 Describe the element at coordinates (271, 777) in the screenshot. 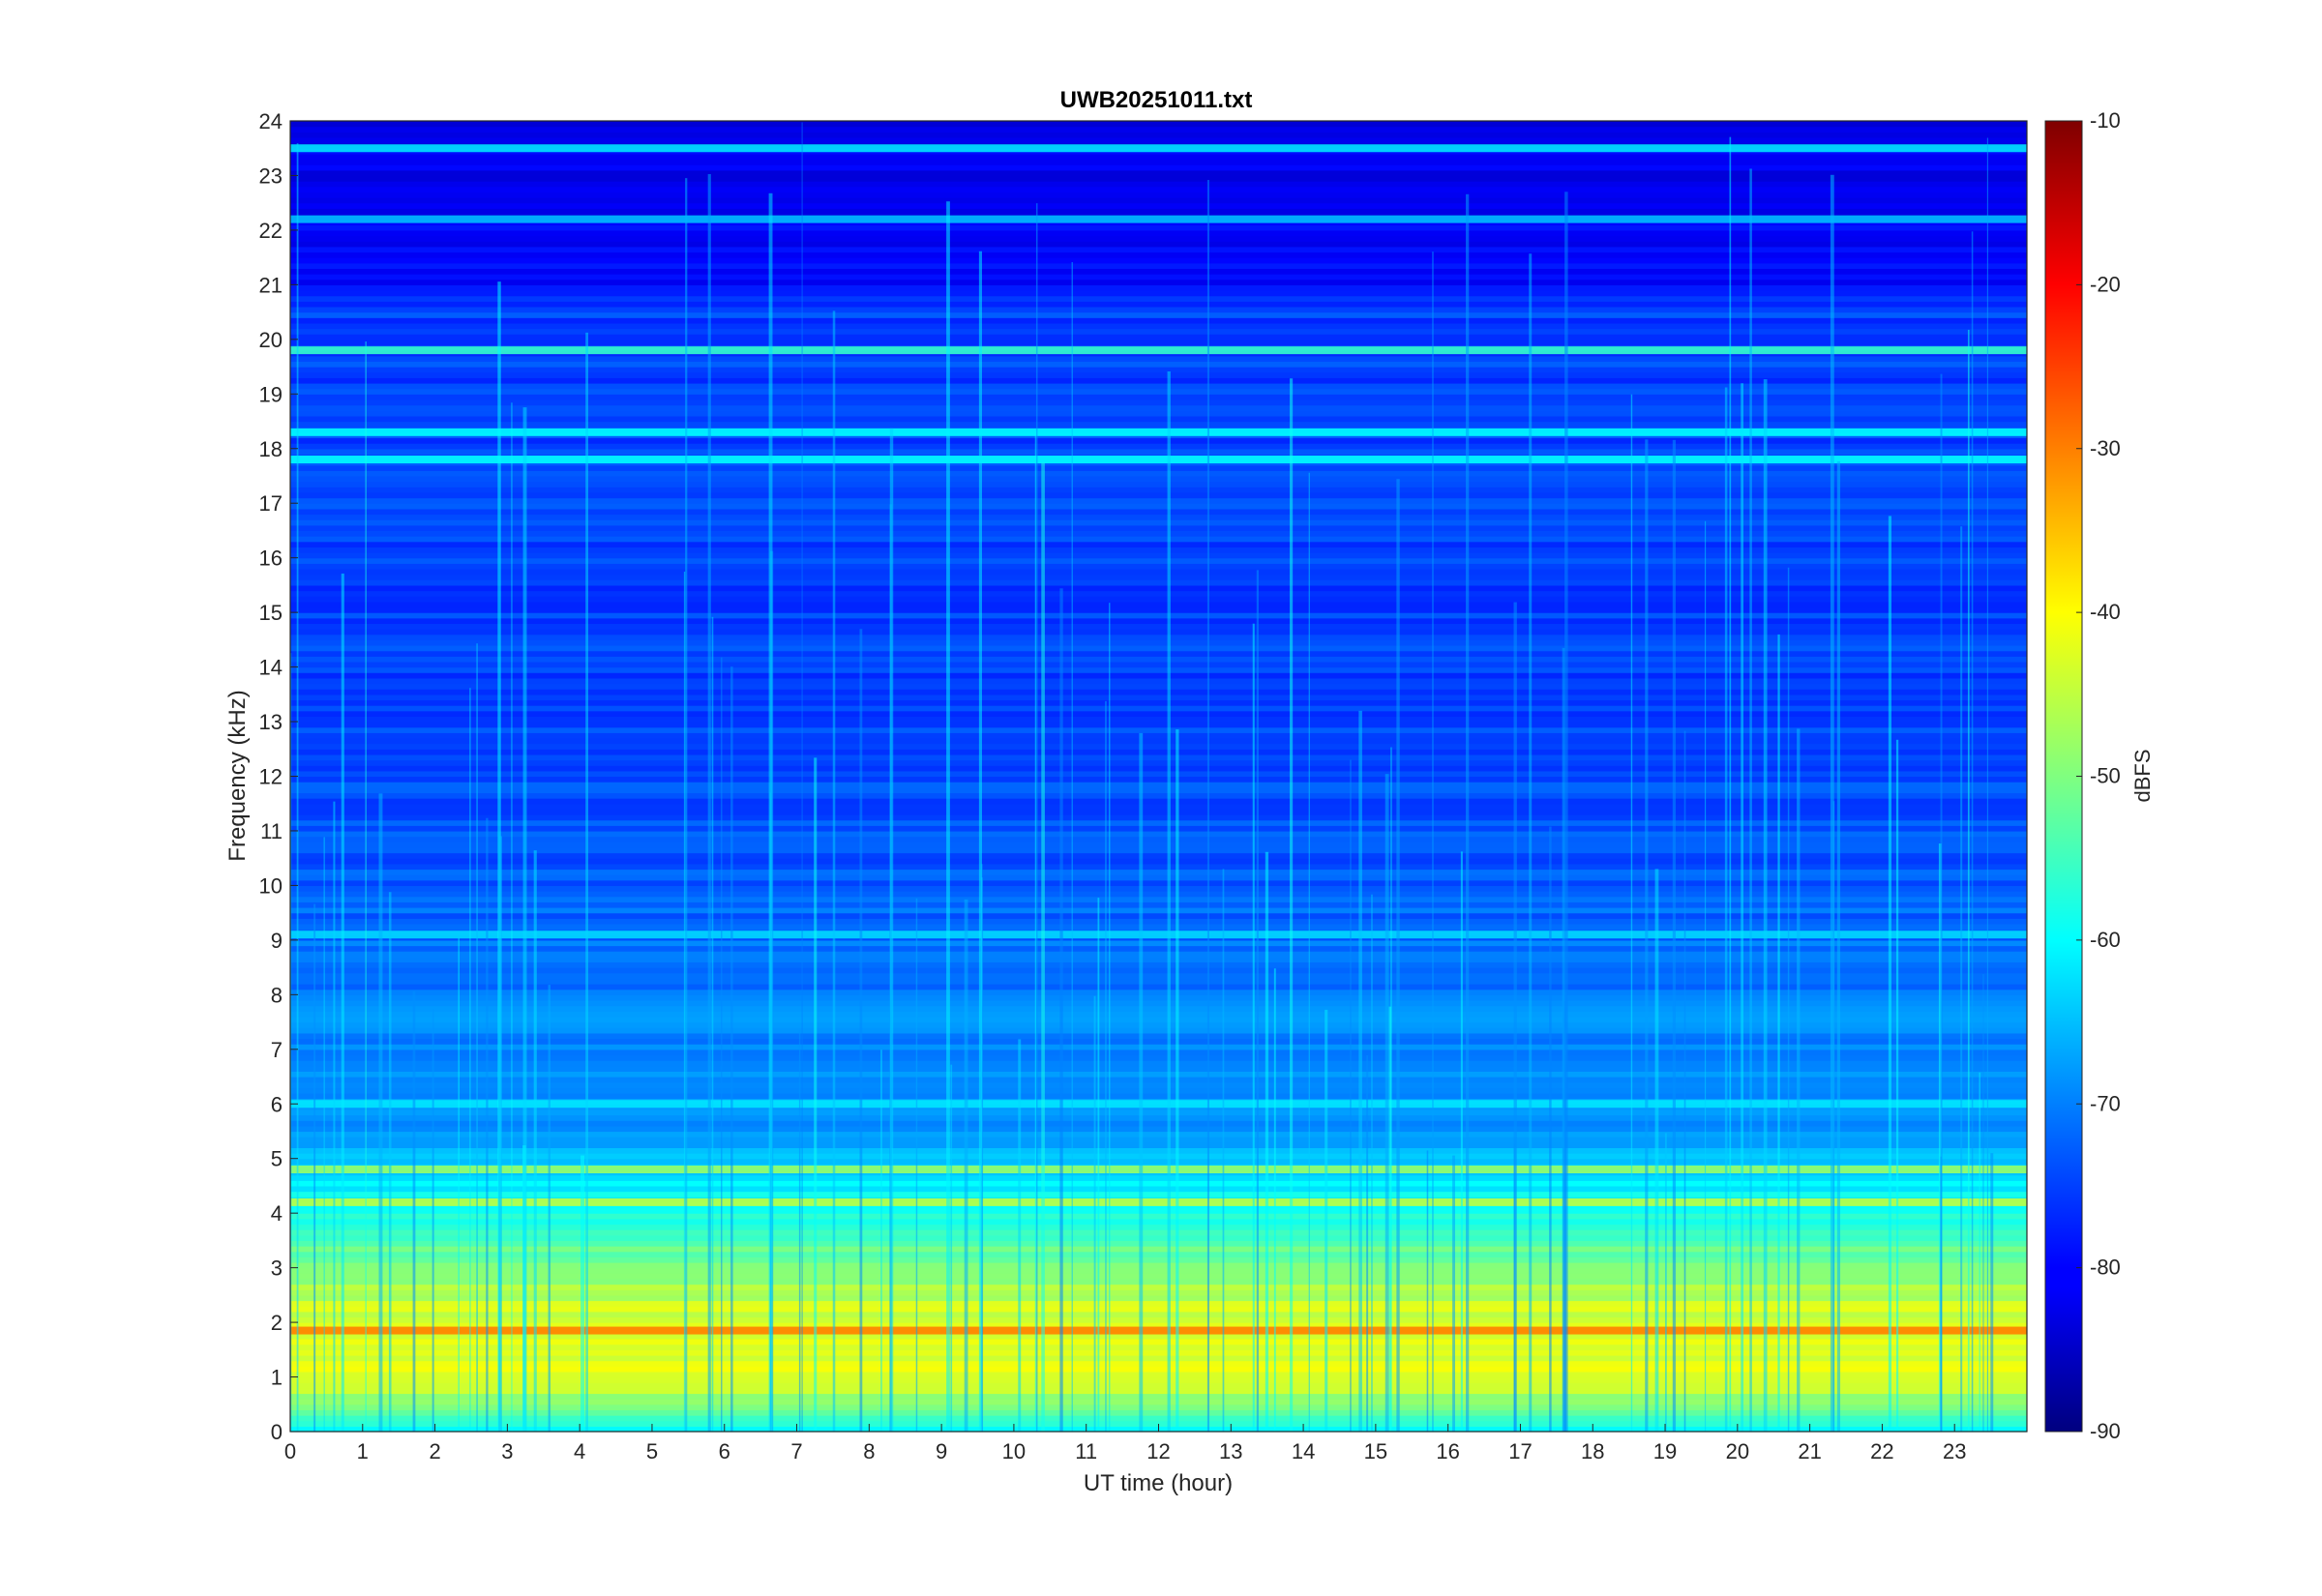

I see `y-tick-label: 12` at that location.